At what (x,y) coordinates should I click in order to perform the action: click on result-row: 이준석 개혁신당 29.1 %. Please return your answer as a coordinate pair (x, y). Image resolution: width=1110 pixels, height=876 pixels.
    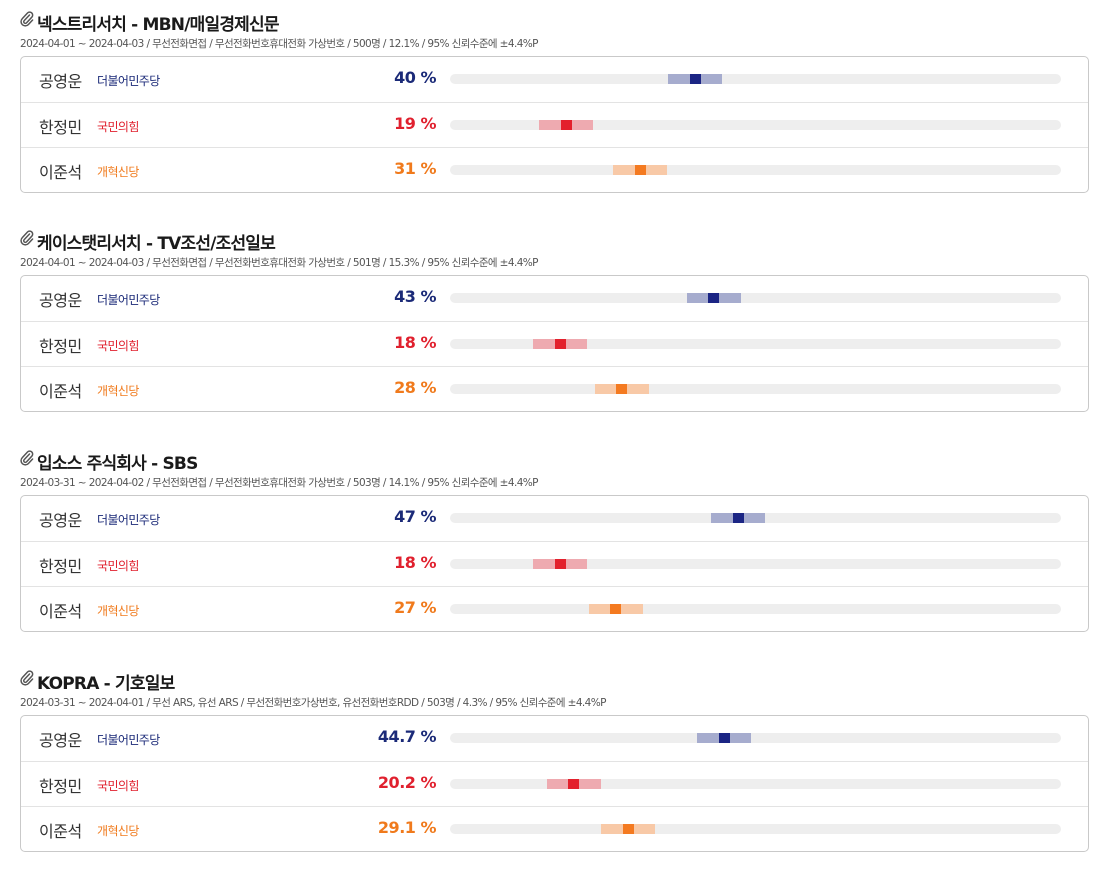
    Looking at the image, I should click on (554, 829).